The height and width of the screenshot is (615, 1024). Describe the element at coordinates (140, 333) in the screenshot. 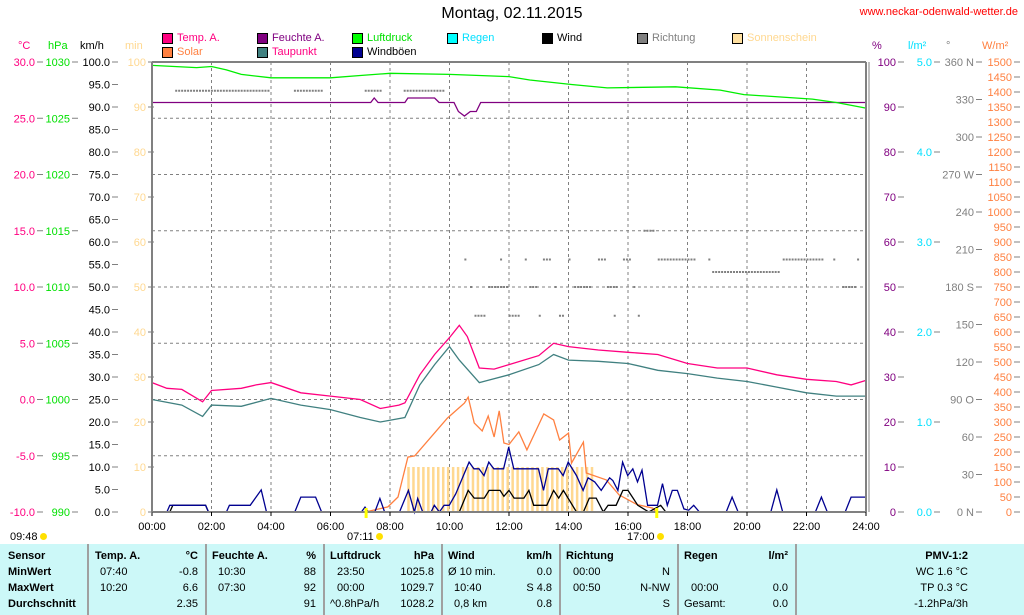

I see `sunshine-tick-label: 40` at that location.